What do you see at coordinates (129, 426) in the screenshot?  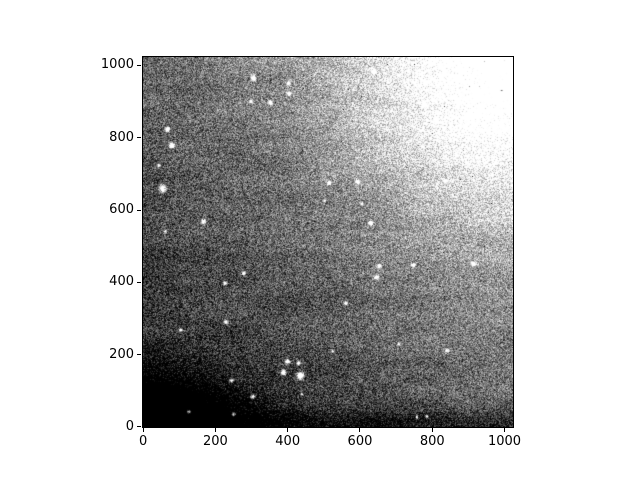 I see `y-tick-label: 0` at bounding box center [129, 426].